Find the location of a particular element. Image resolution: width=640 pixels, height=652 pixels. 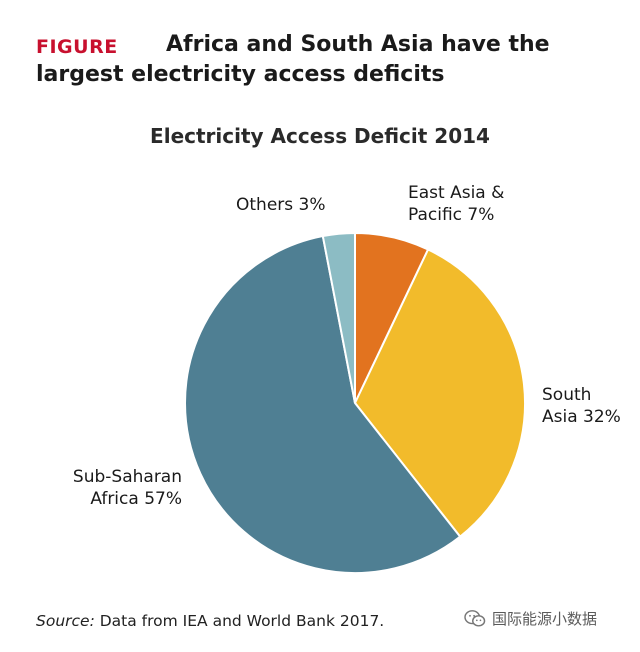

source-prefix: Source: is located at coordinates (65, 621).